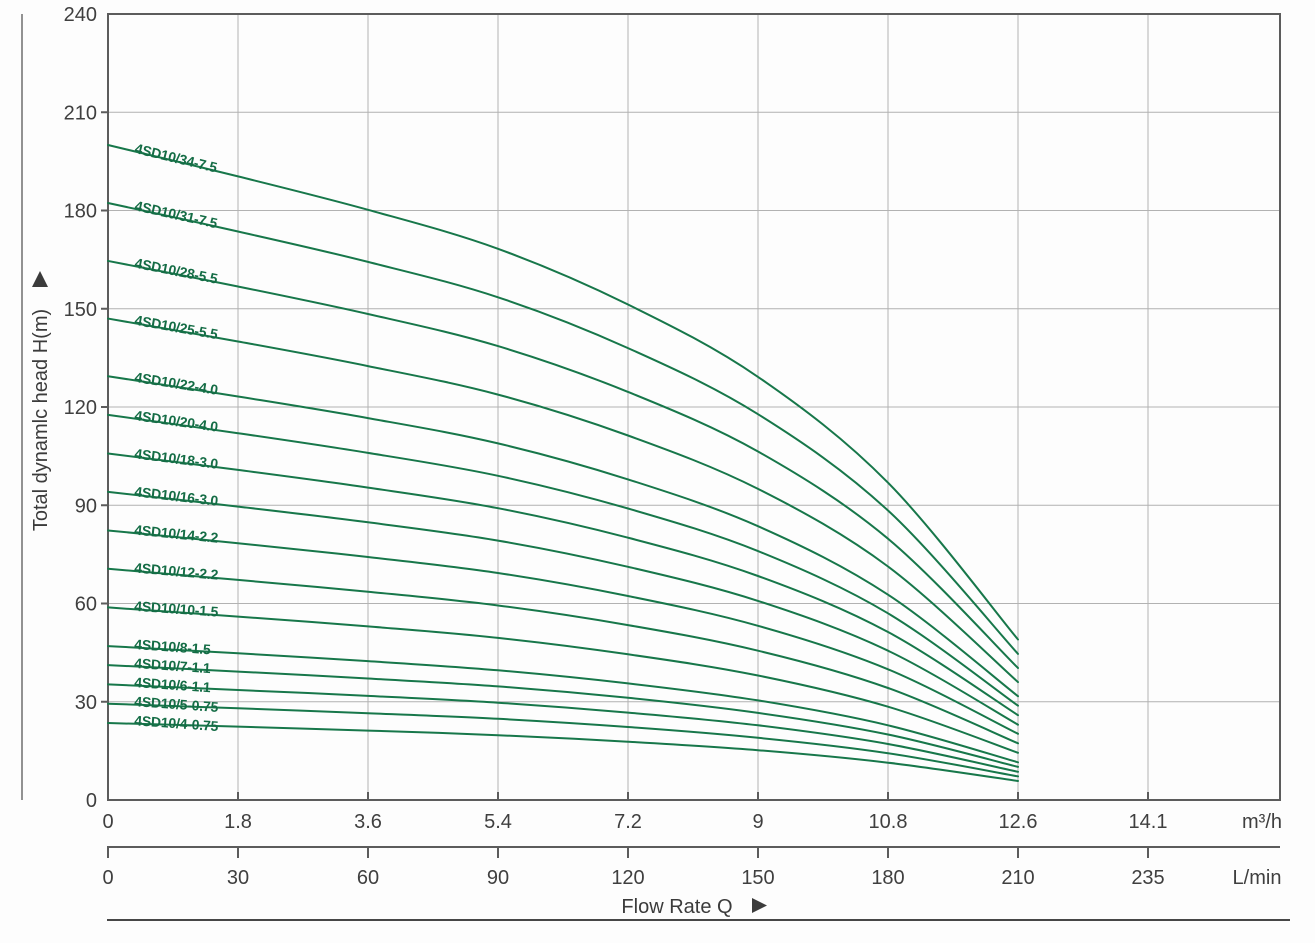  What do you see at coordinates (887, 878) in the screenshot?
I see `x-tick-label-lmin: 180` at bounding box center [887, 878].